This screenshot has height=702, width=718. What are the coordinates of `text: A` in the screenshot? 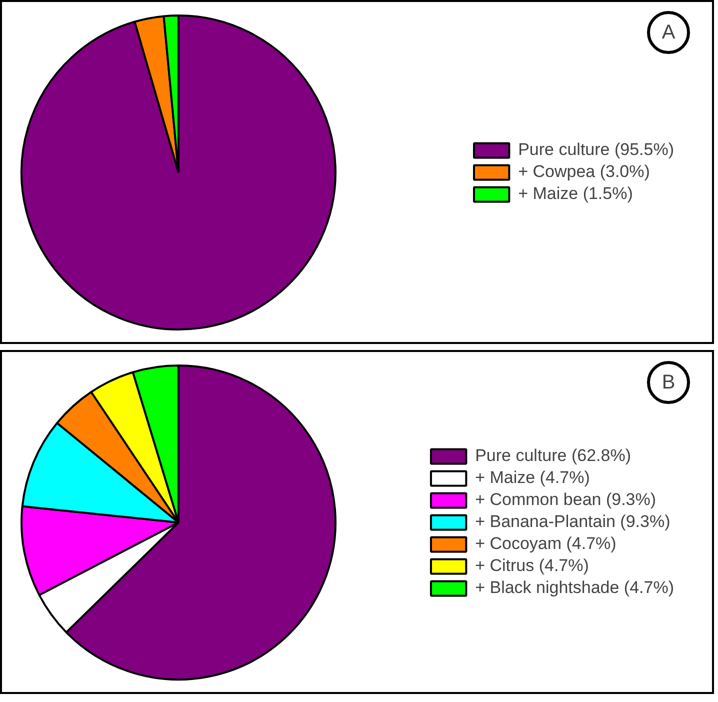 It's located at (669, 33).